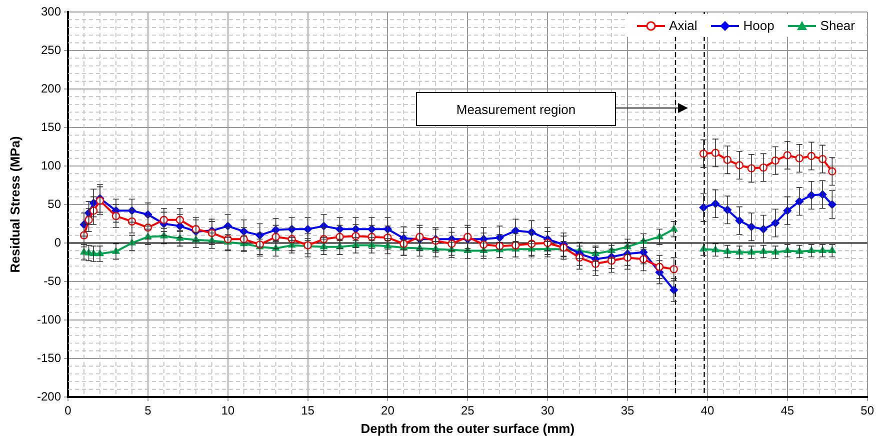 Image resolution: width=877 pixels, height=443 pixels. Describe the element at coordinates (787, 411) in the screenshot. I see `x-tick-label: 45` at that location.